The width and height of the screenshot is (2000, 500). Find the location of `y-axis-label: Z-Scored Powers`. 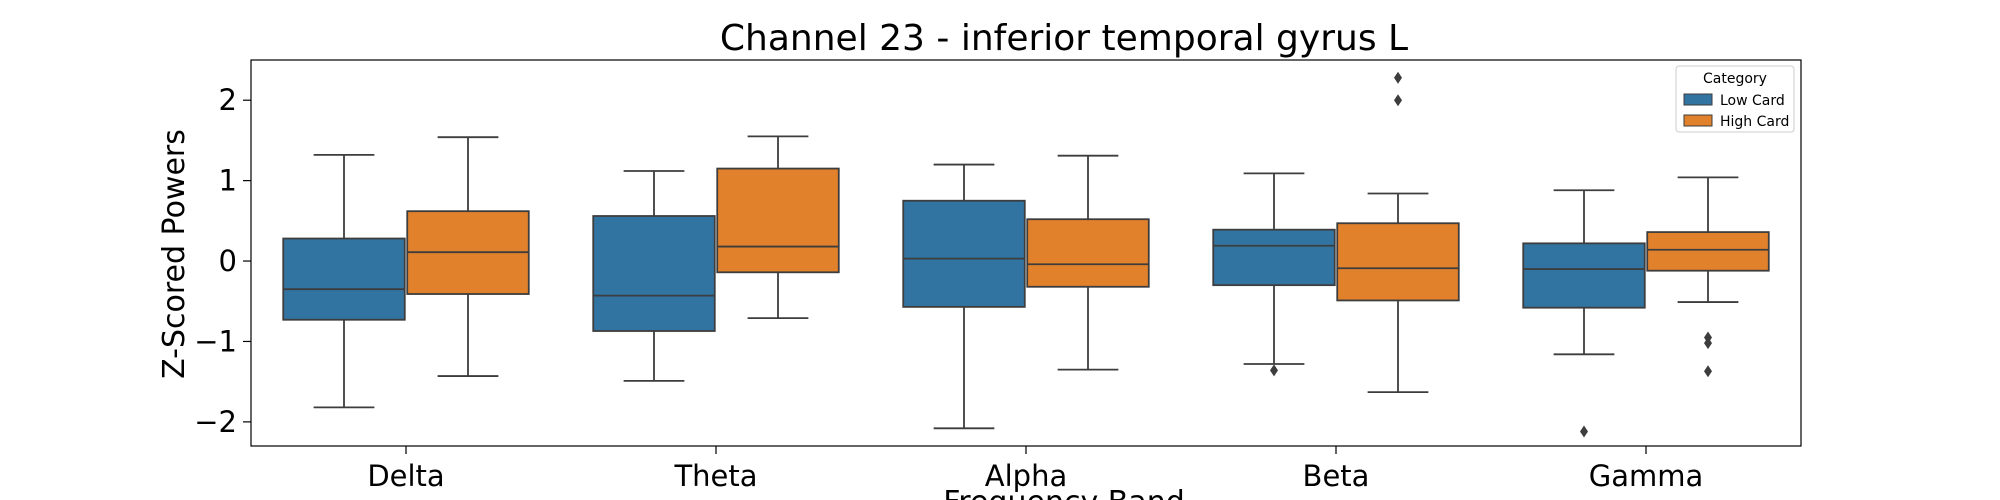

y-axis-label: Z-Scored Powers is located at coordinates (174, 254).